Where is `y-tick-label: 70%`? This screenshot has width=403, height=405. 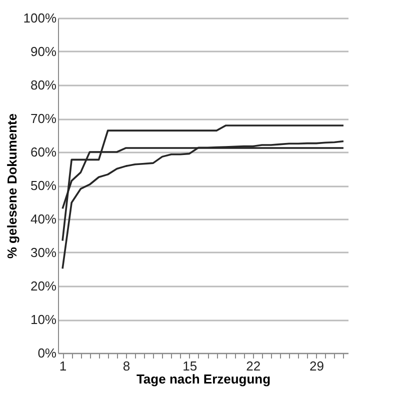 y-tick-label: 70% is located at coordinates (43, 118).